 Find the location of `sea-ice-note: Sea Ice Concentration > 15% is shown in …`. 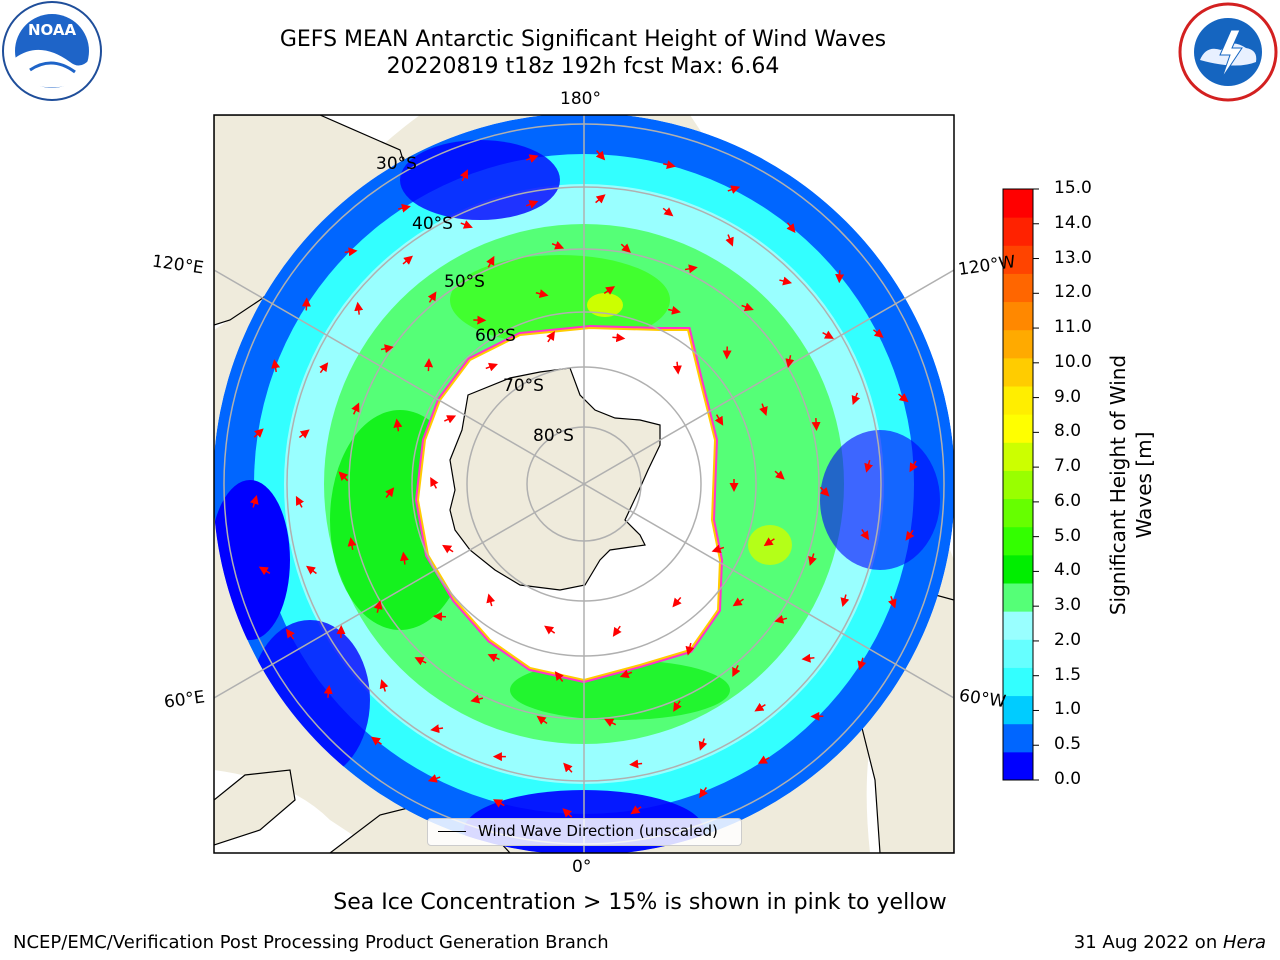

sea-ice-note: Sea Ice Concentration > 15% is shown in … is located at coordinates (640, 902).